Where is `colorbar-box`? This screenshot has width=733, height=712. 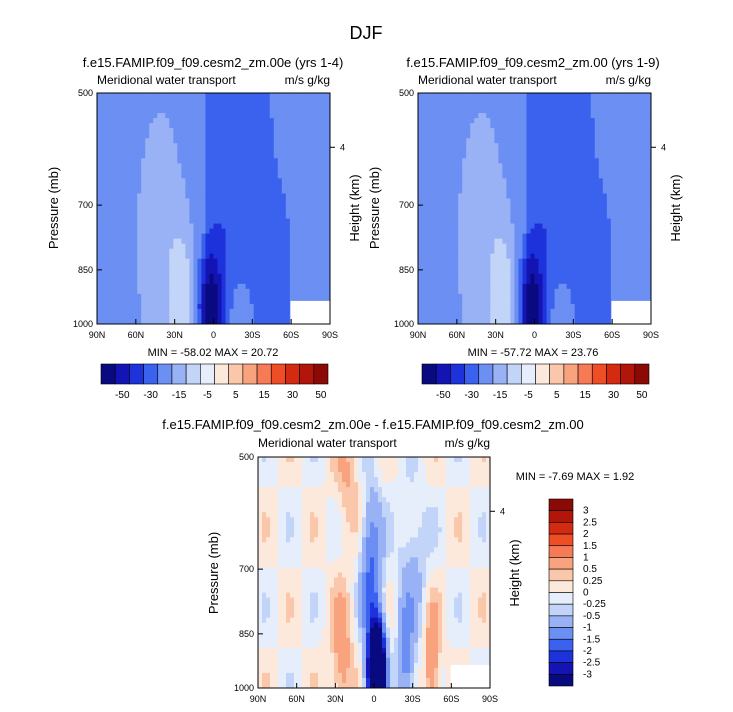
colorbar-box is located at coordinates (179, 374).